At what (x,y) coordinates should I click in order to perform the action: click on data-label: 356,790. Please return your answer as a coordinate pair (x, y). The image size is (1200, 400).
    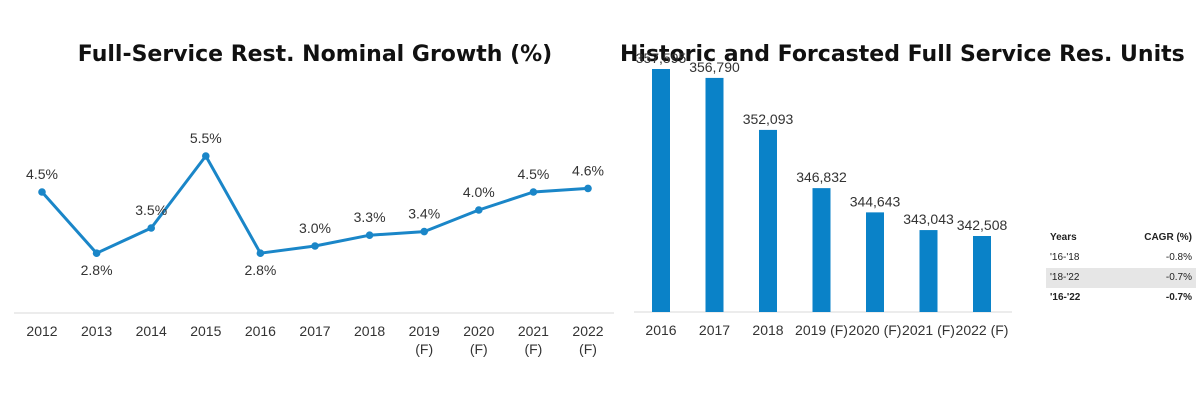
    Looking at the image, I should click on (714, 67).